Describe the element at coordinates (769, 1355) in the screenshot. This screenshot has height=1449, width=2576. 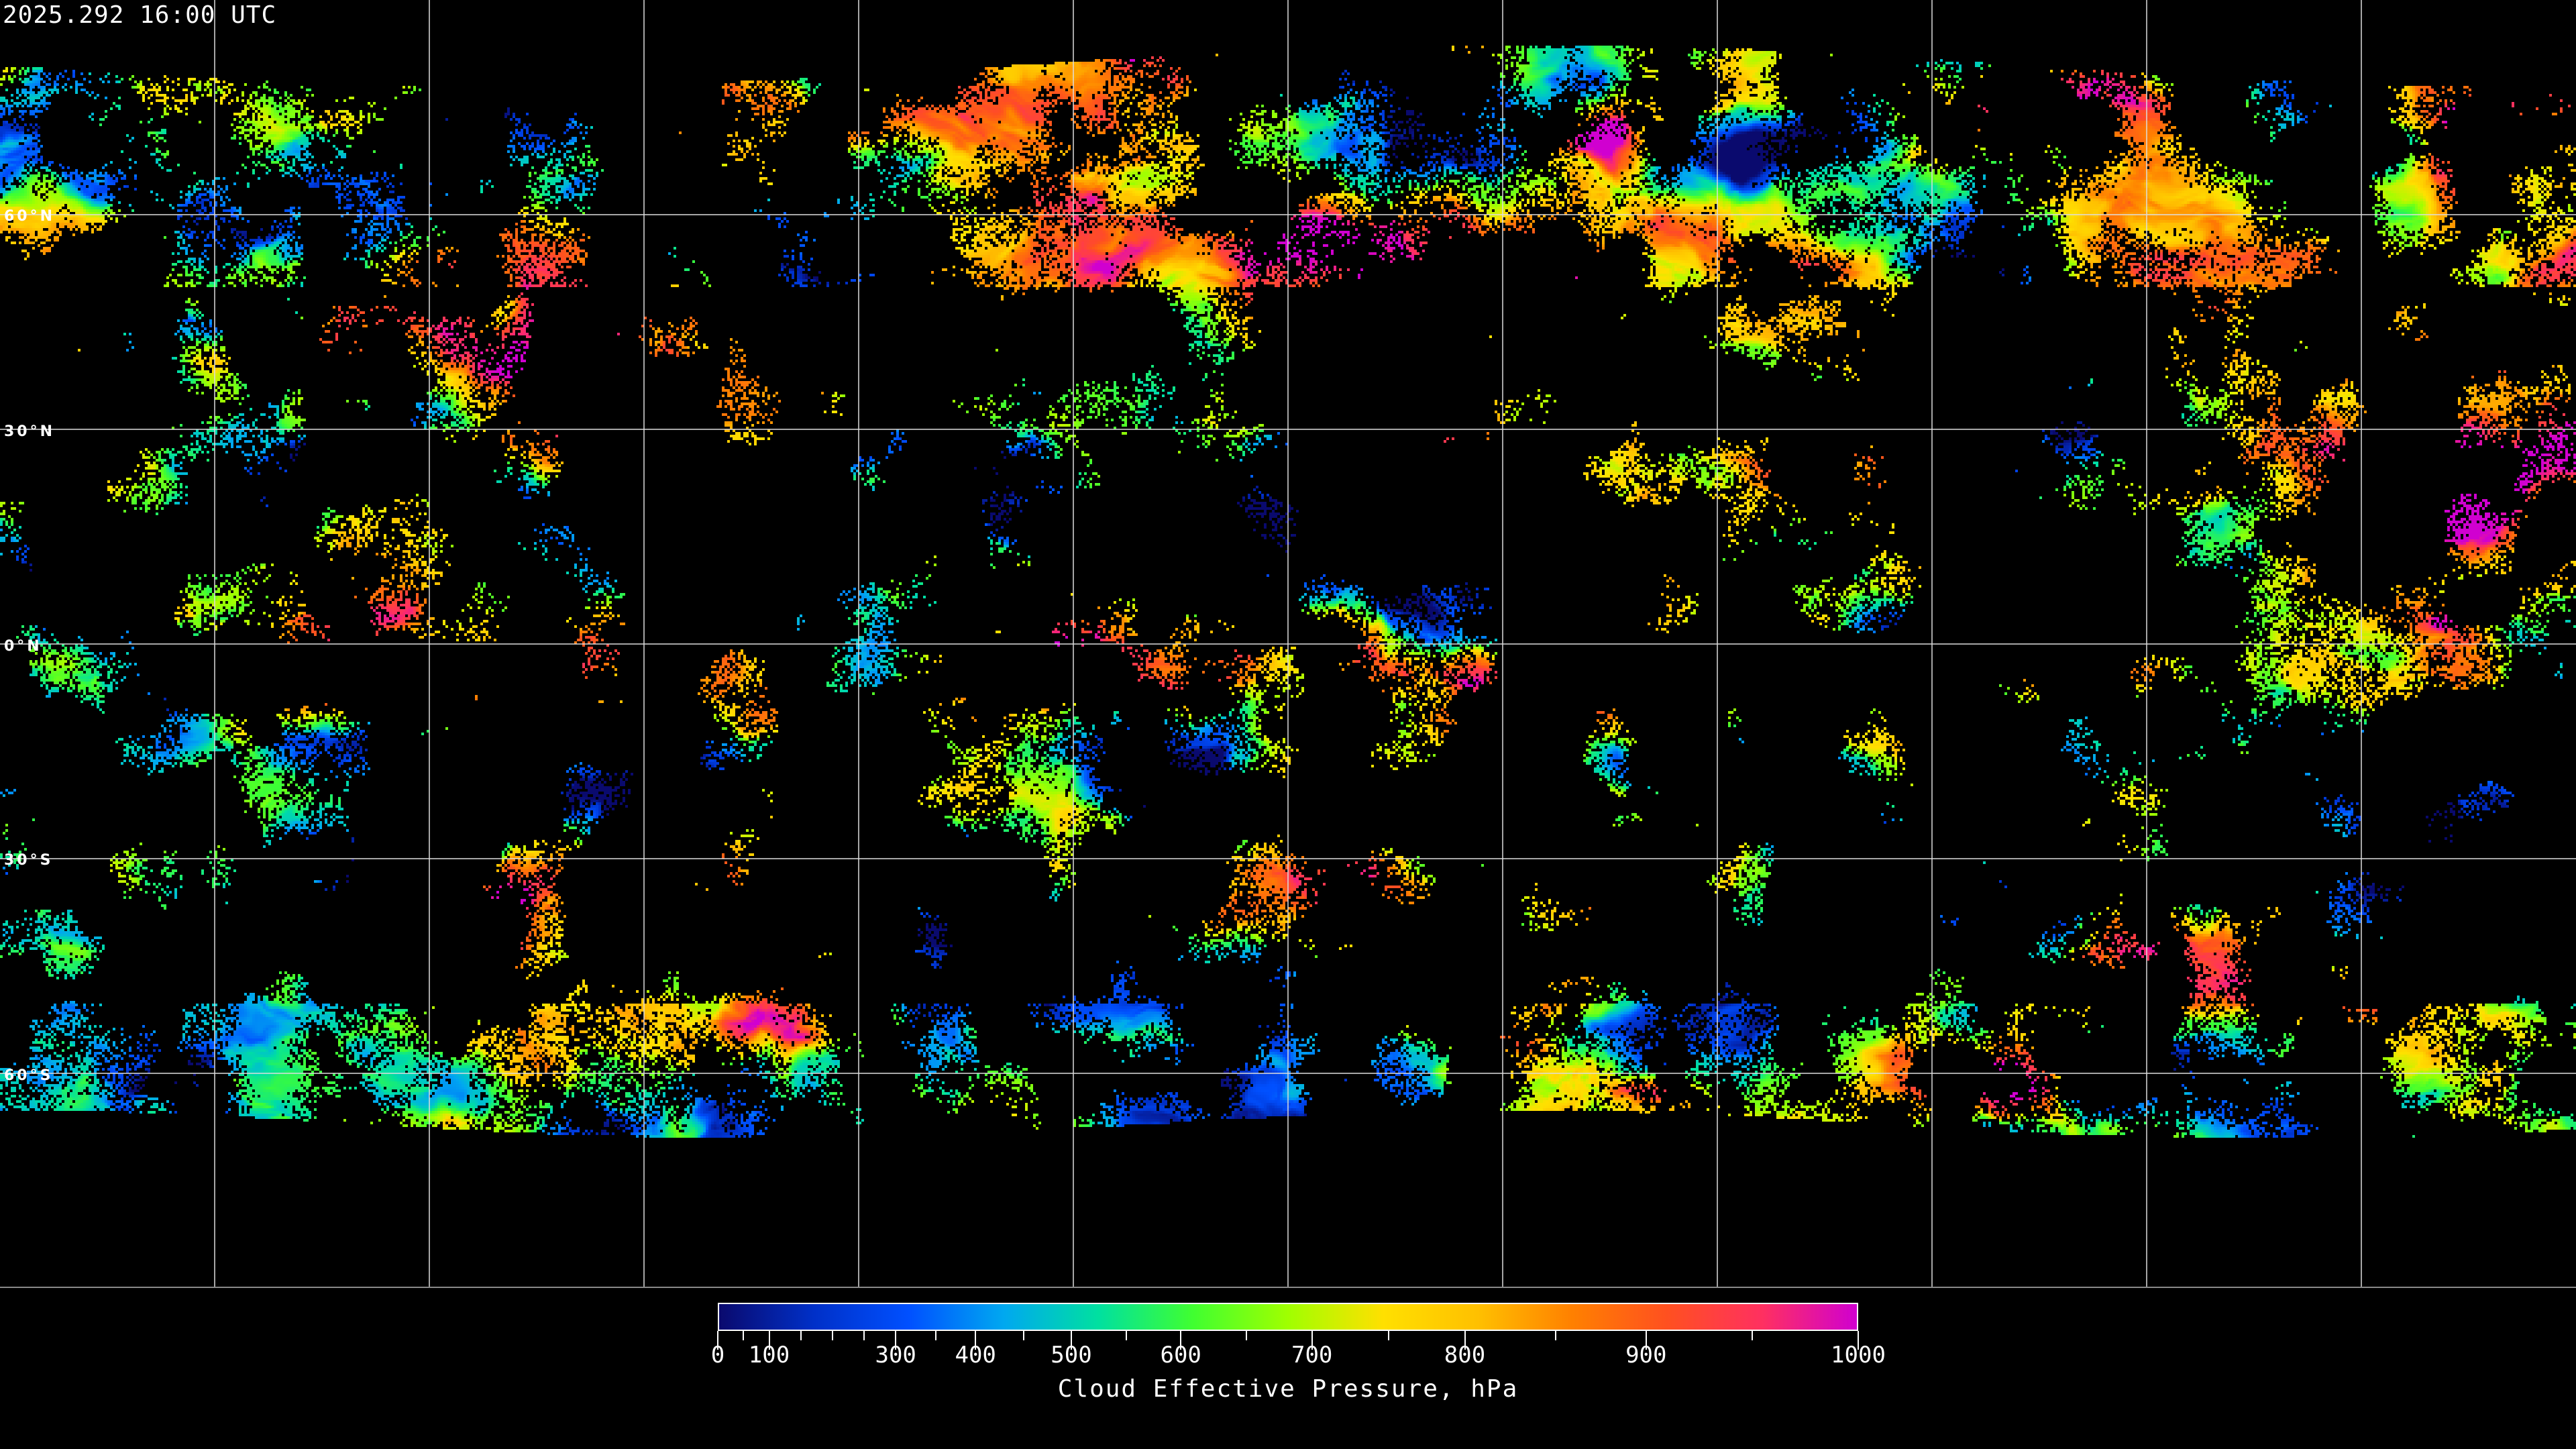
I see `colorbar-tick-label: 100` at that location.